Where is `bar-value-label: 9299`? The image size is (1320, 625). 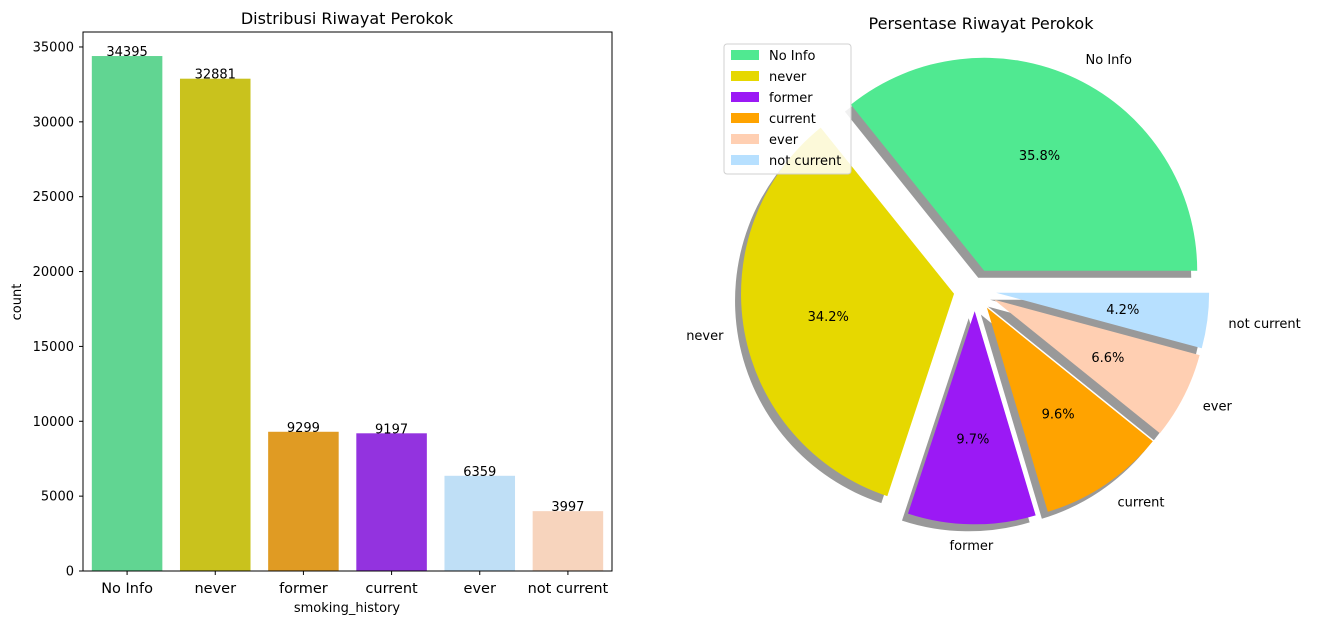
bar-value-label: 9299 is located at coordinates (303, 428).